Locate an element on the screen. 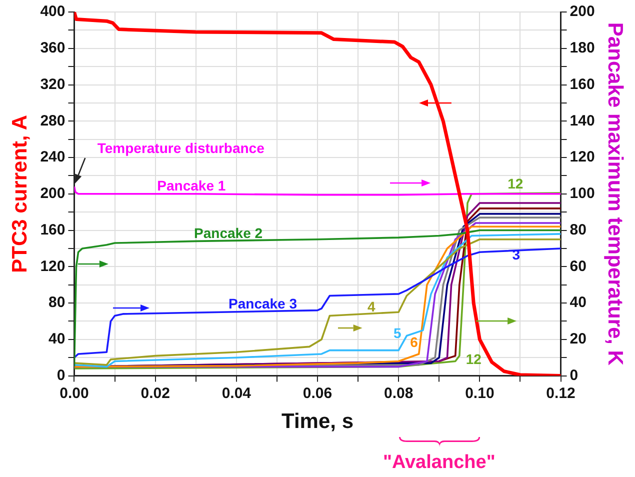 This screenshot has width=635, height=477. y-tick-label: 40 is located at coordinates (57, 339).